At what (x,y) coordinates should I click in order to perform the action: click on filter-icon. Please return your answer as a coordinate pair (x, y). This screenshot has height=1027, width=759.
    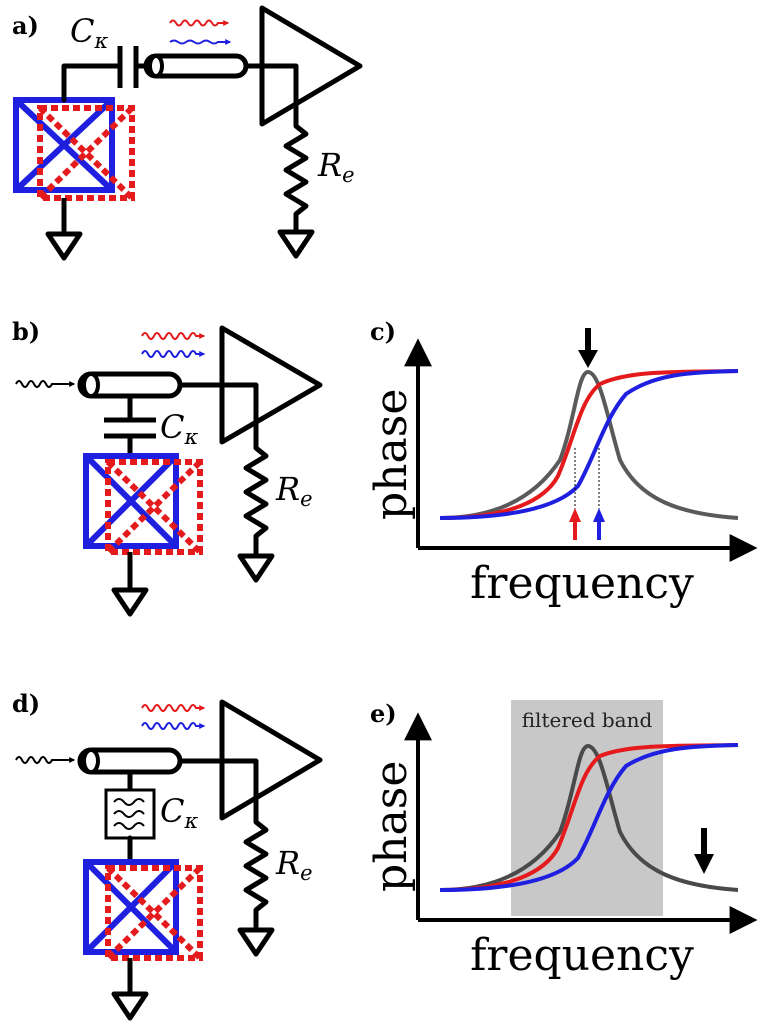
    Looking at the image, I should click on (130, 814).